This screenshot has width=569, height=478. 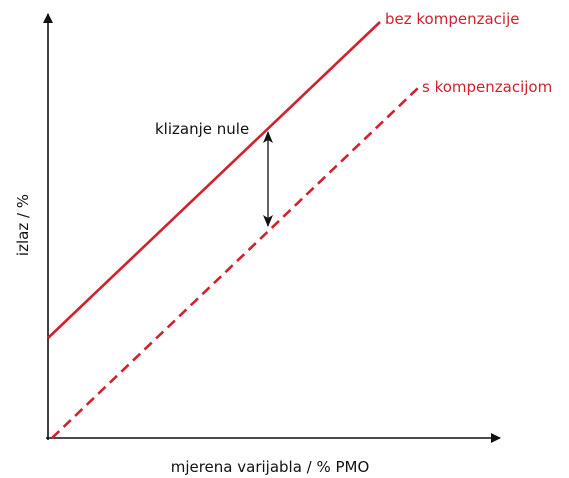 I want to click on x-axis-label: mjerena varijabla / % PMO, so click(x=270, y=467).